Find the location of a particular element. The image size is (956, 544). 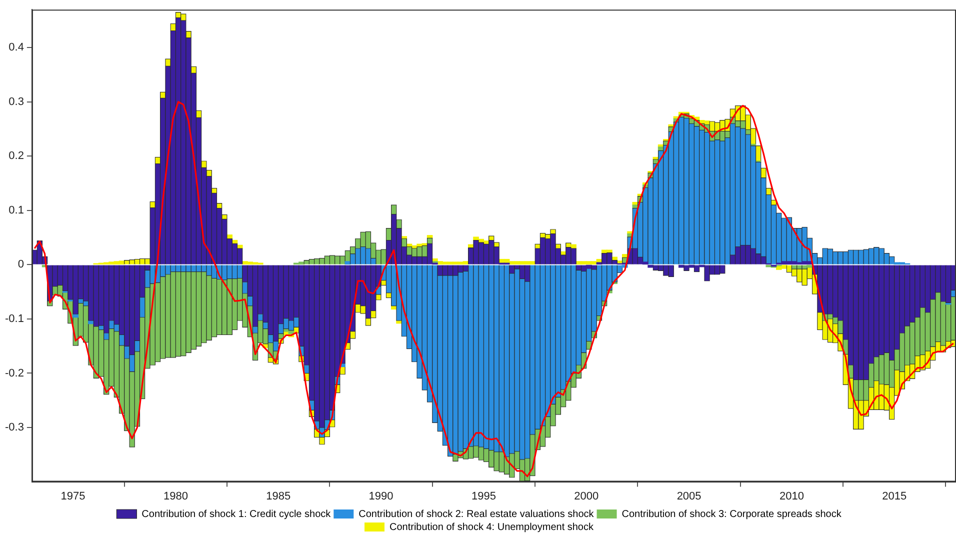

legend-label: Contribution of shock 3: Corporate spreads shock is located at coordinates (732, 514).